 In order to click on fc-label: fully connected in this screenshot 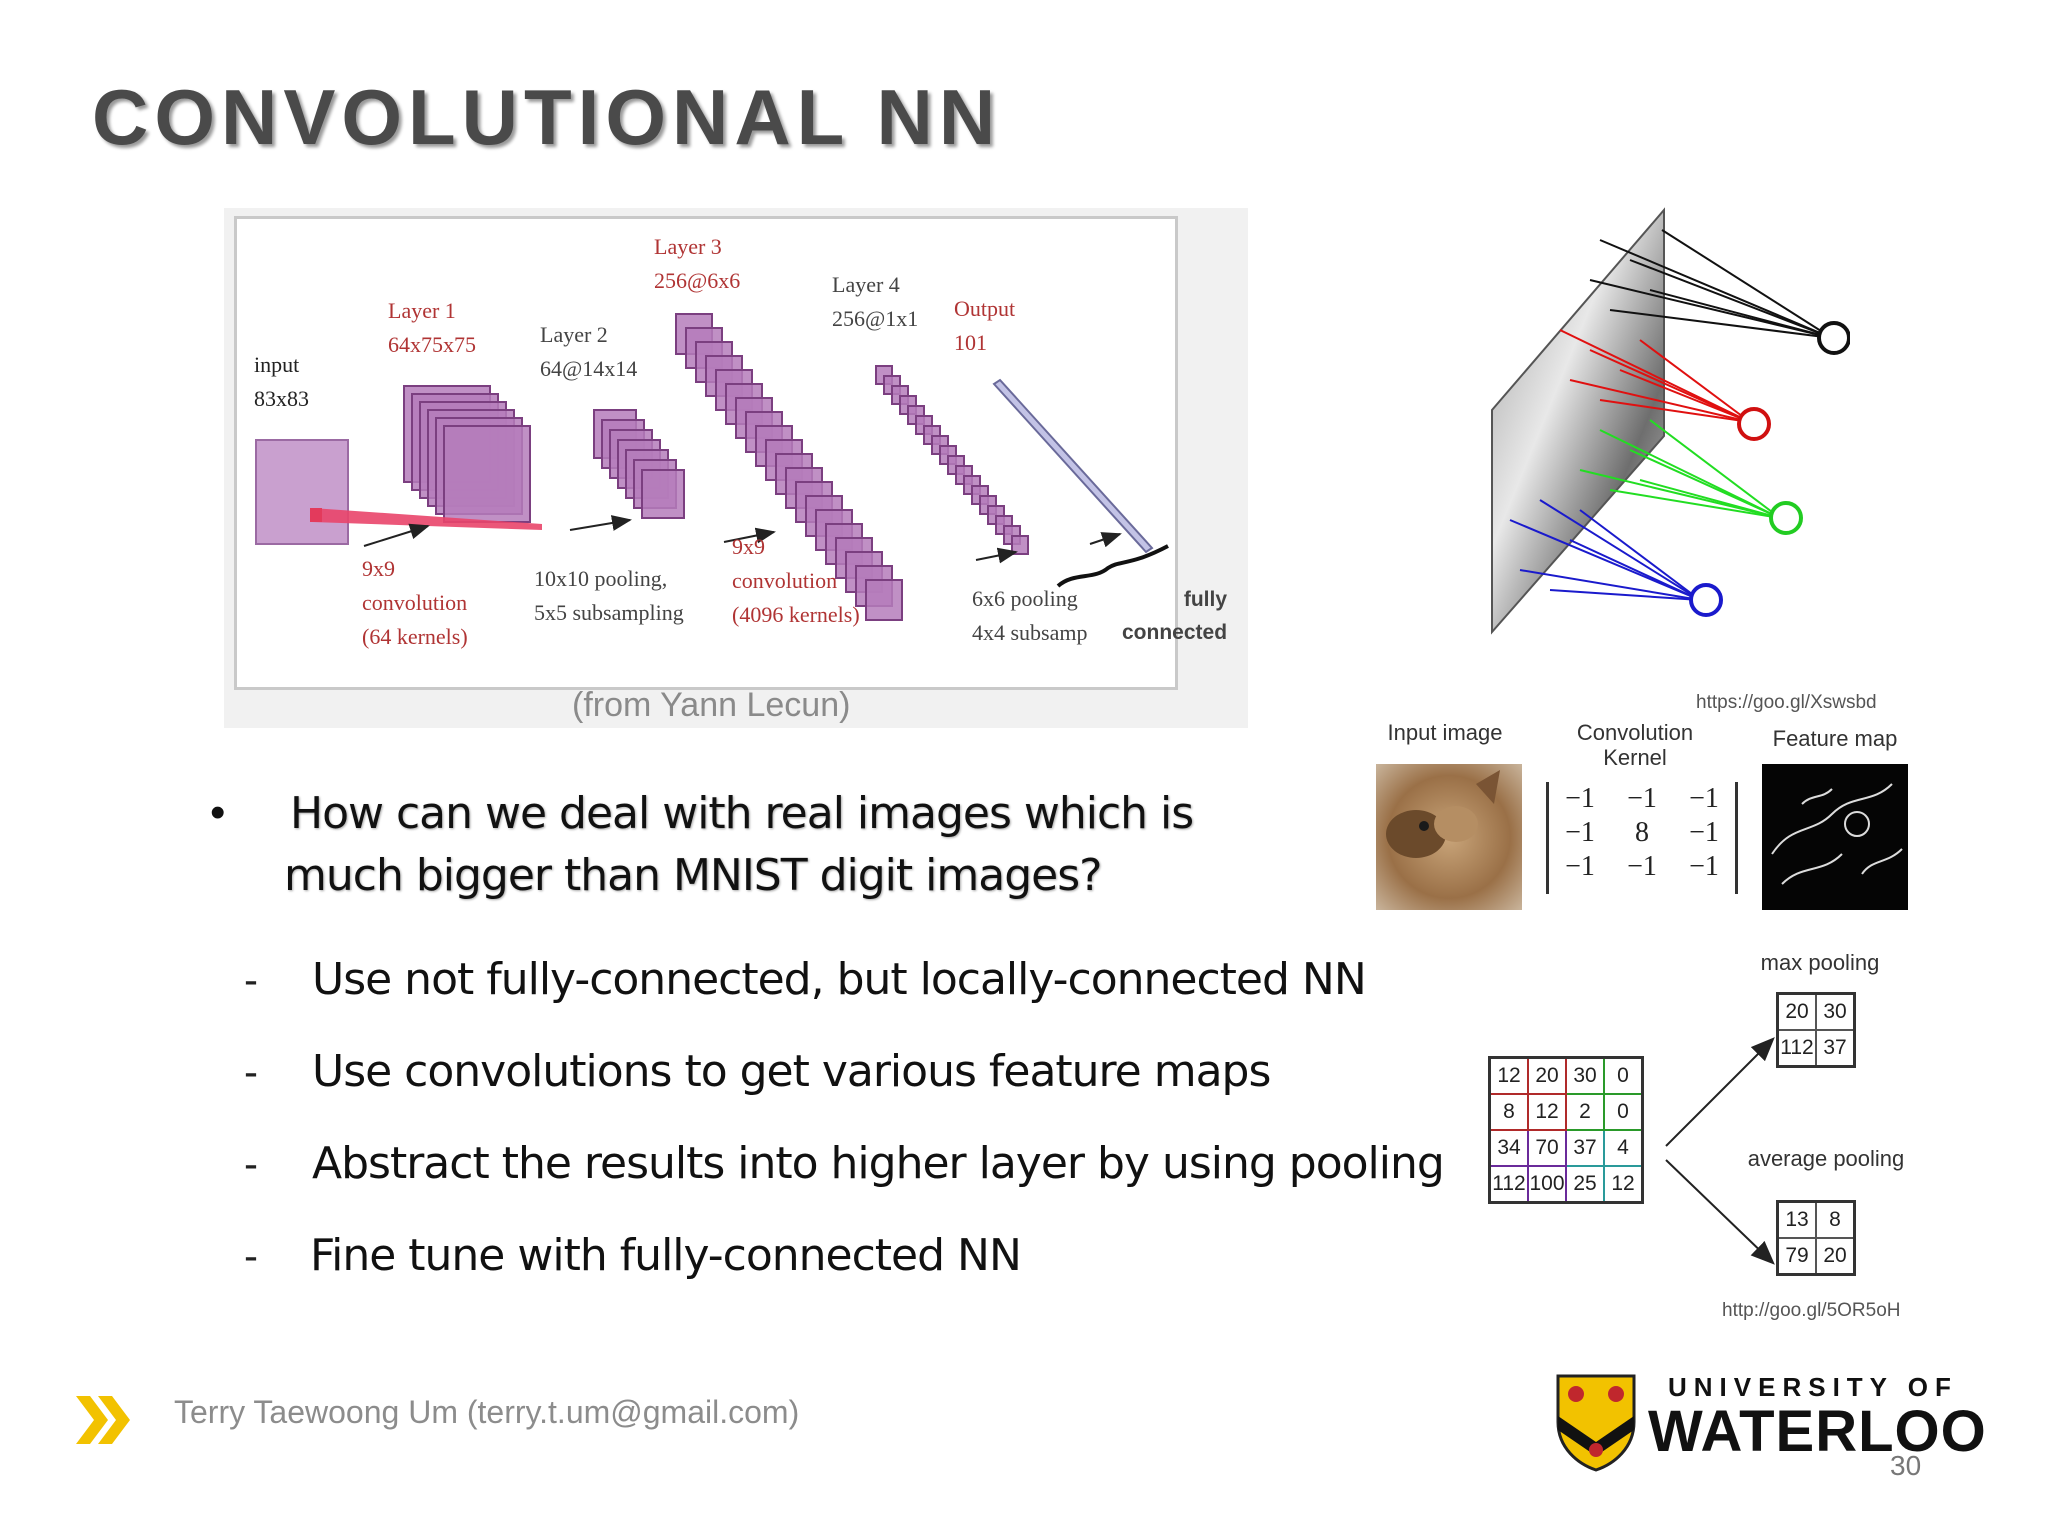, I will do `click(1175, 616)`.